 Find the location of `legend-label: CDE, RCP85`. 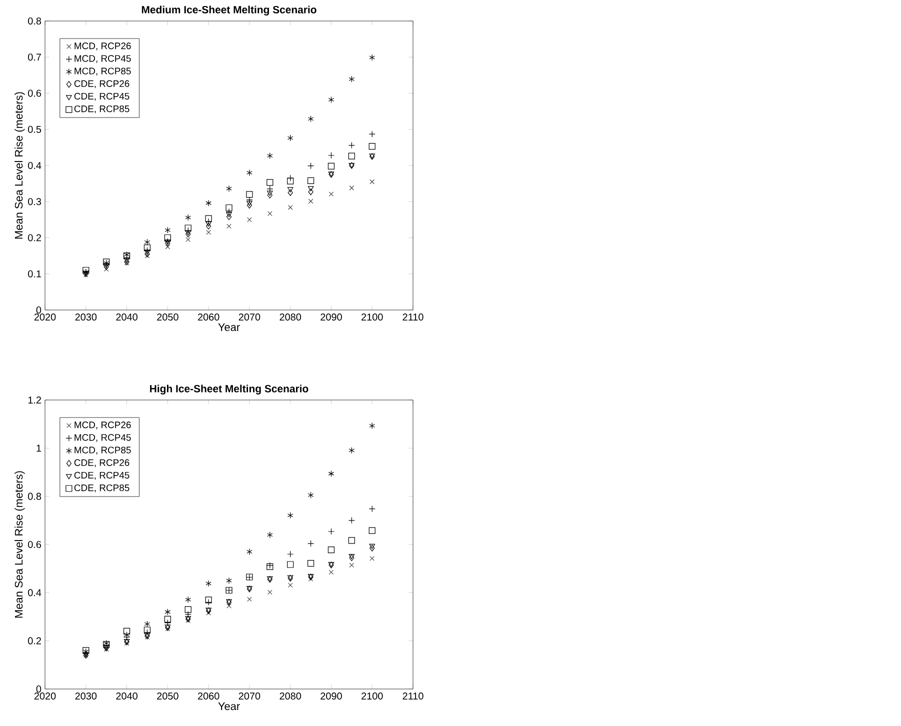

legend-label: CDE, RCP85 is located at coordinates (102, 109).